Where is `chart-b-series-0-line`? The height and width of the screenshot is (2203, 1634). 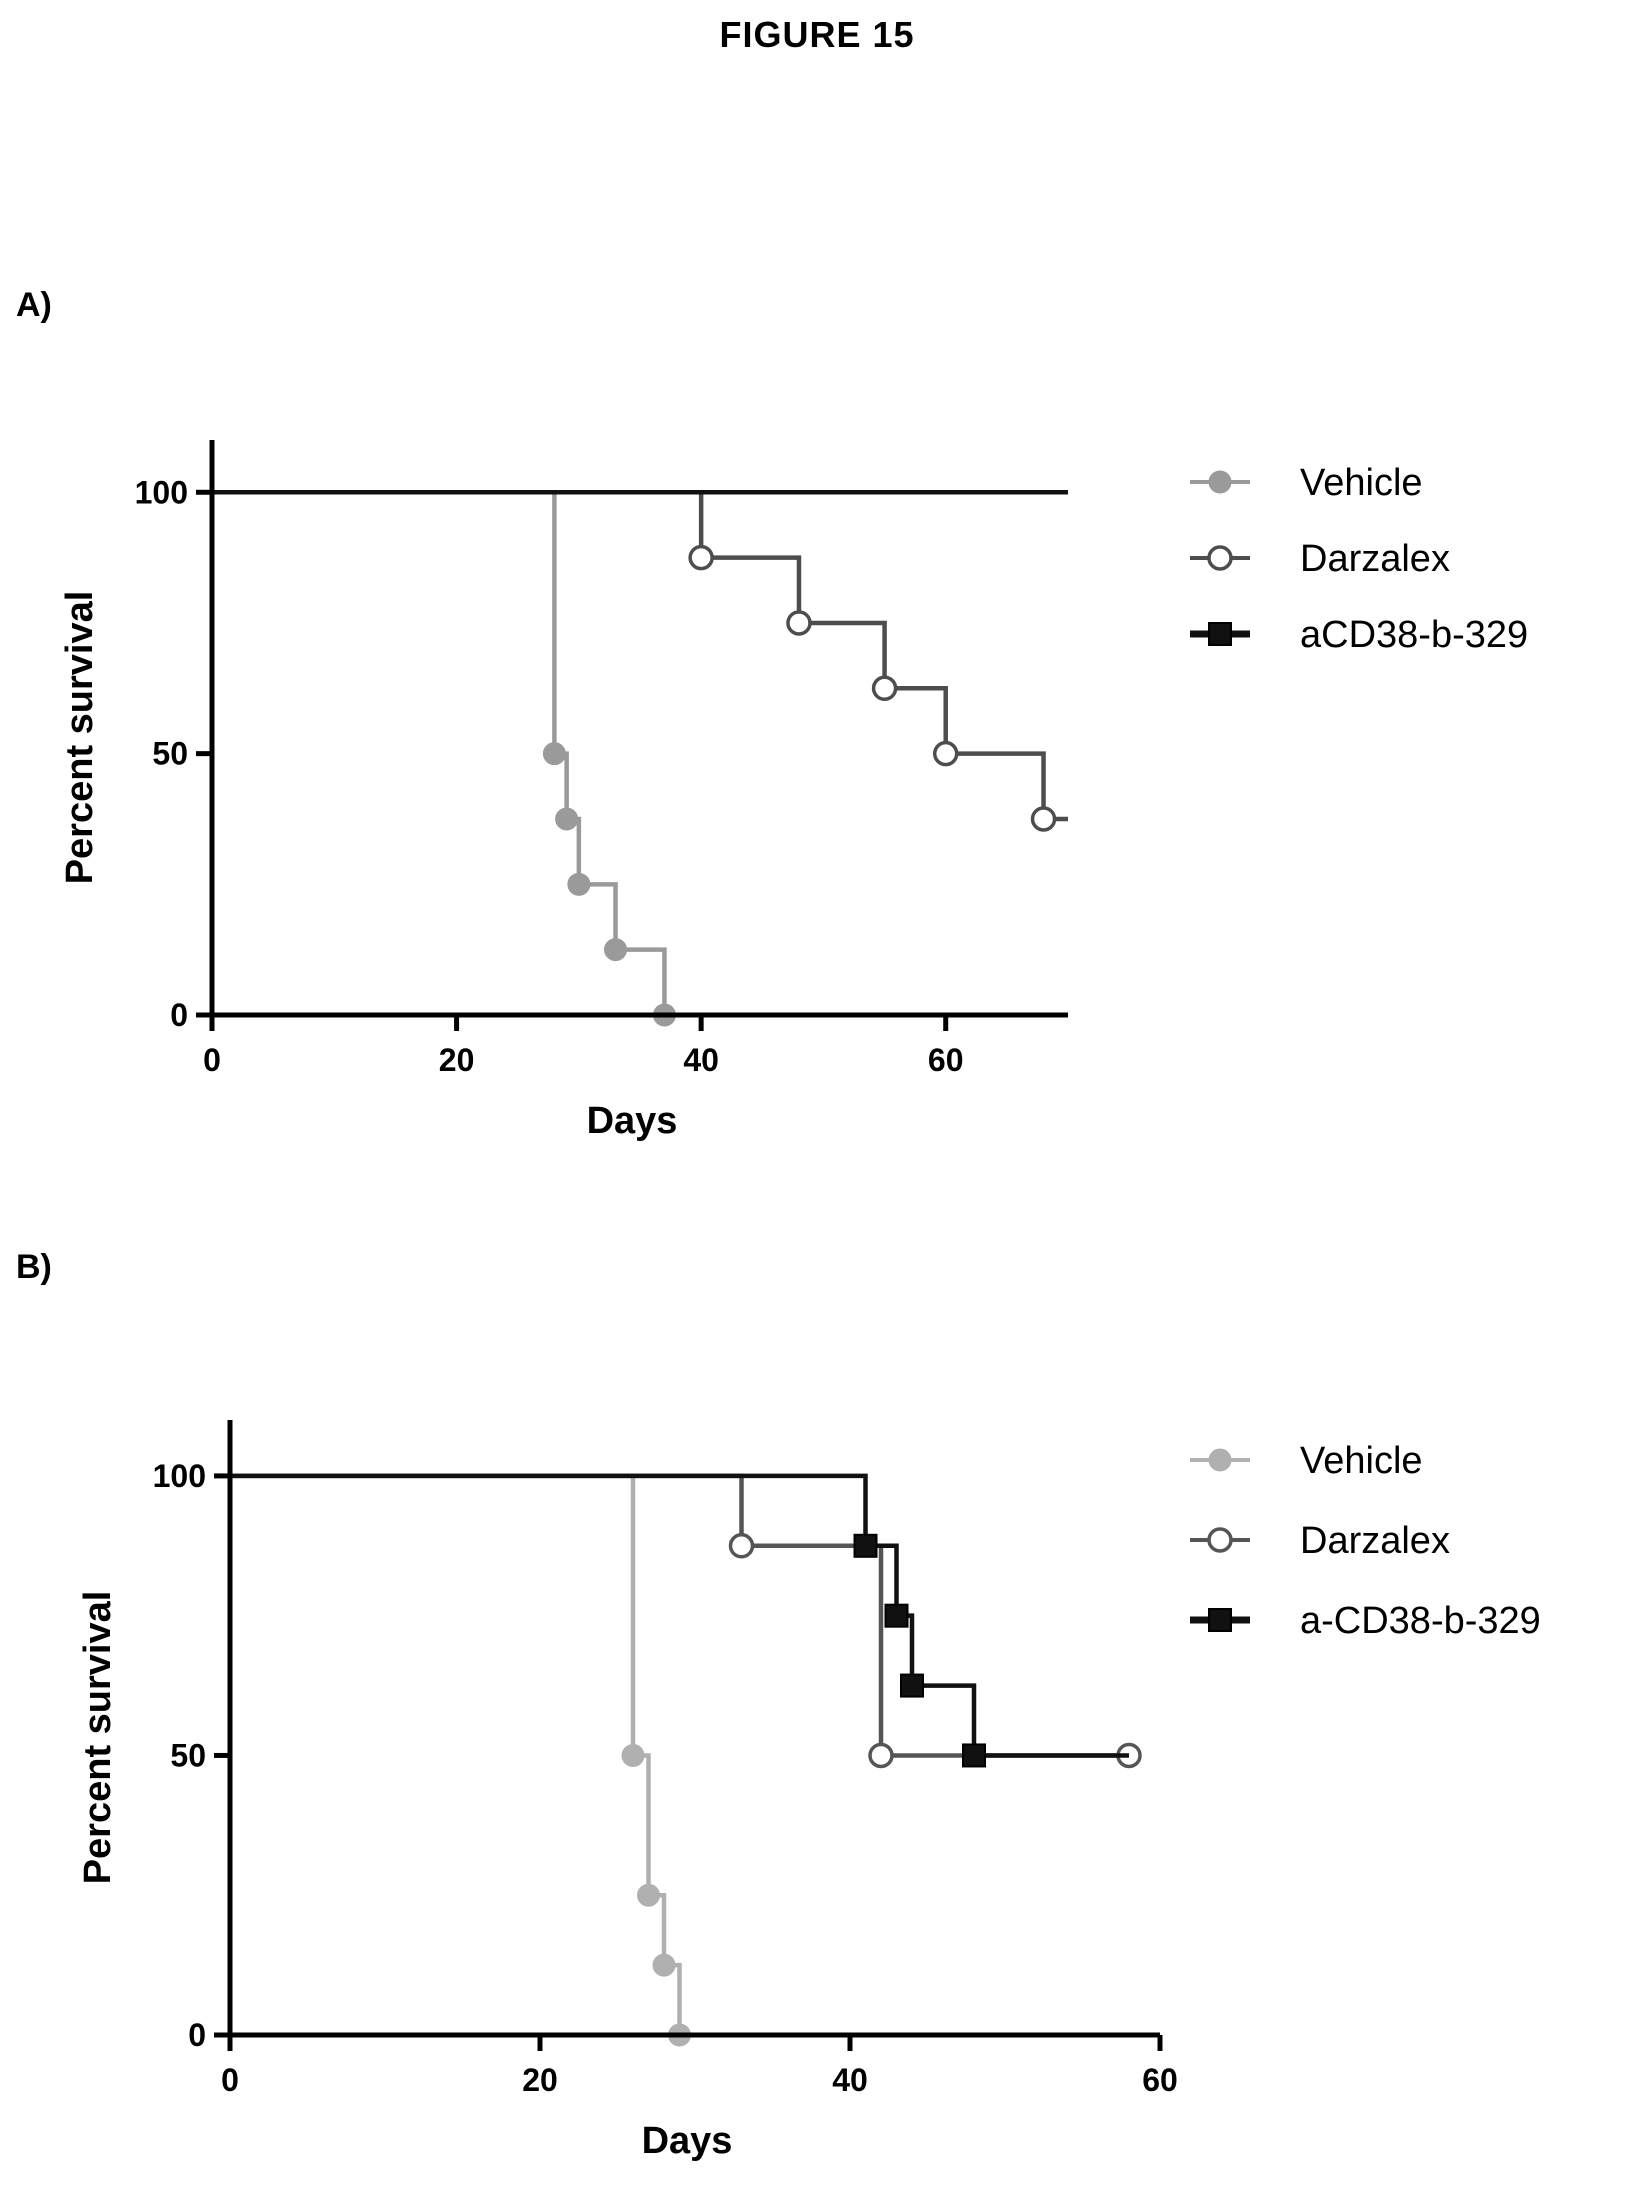 chart-b-series-0-line is located at coordinates (456, 1754).